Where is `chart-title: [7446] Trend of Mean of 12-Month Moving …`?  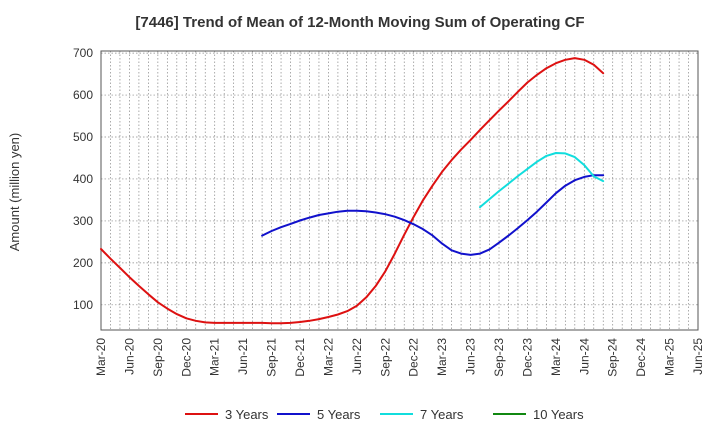 chart-title: [7446] Trend of Mean of 12-Month Moving … is located at coordinates (359, 22).